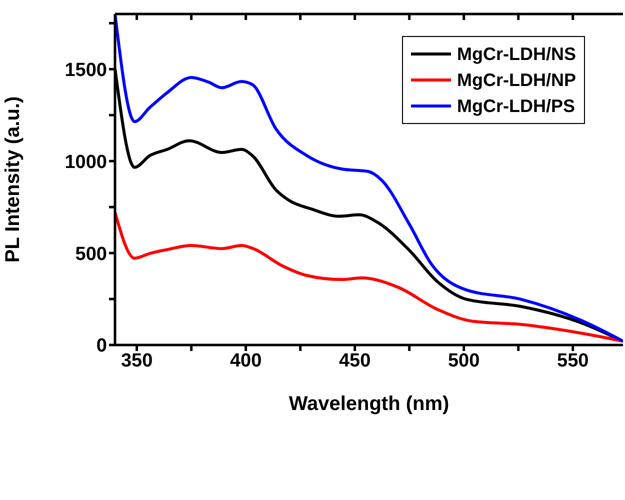  Describe the element at coordinates (464, 361) in the screenshot. I see `x-tick-label: 500` at that location.